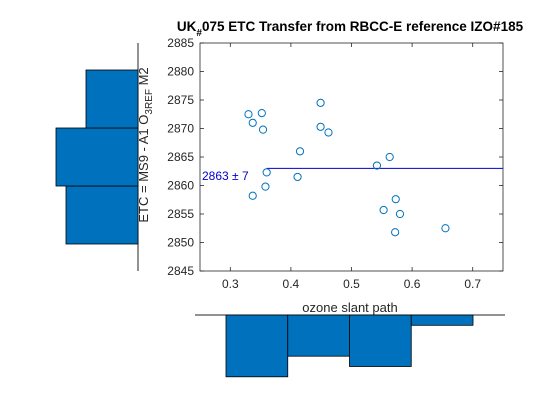  I want to click on y-tick-label: 2885, so click(180, 43).